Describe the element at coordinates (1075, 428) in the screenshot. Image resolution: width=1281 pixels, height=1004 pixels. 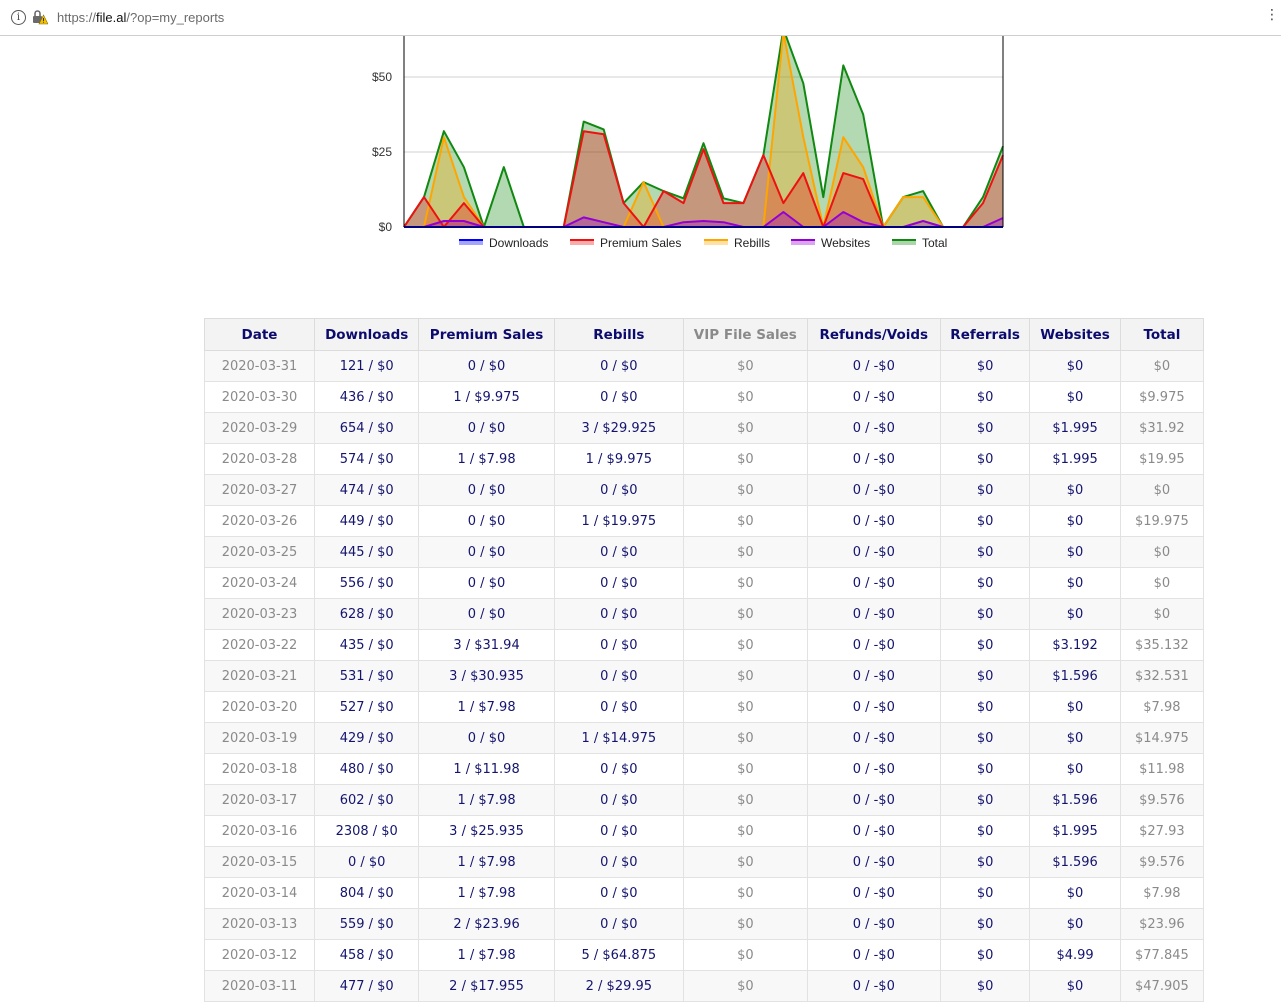
I see `table-cell: $1.995` at that location.